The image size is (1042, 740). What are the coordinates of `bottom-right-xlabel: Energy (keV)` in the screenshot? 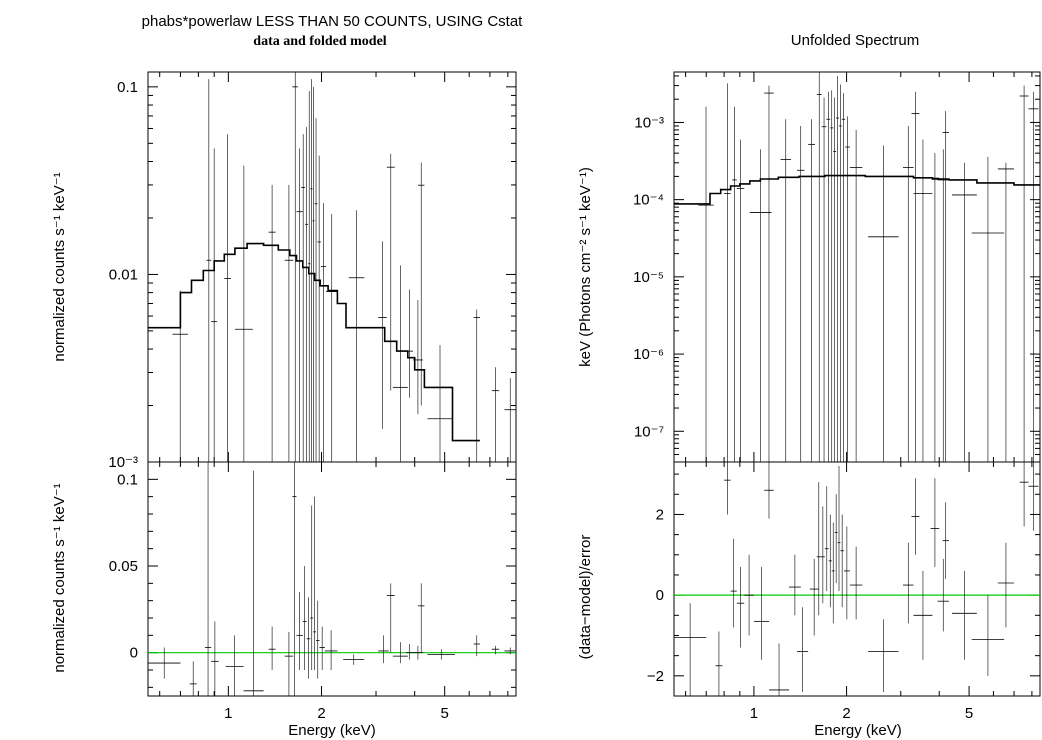 It's located at (858, 730).